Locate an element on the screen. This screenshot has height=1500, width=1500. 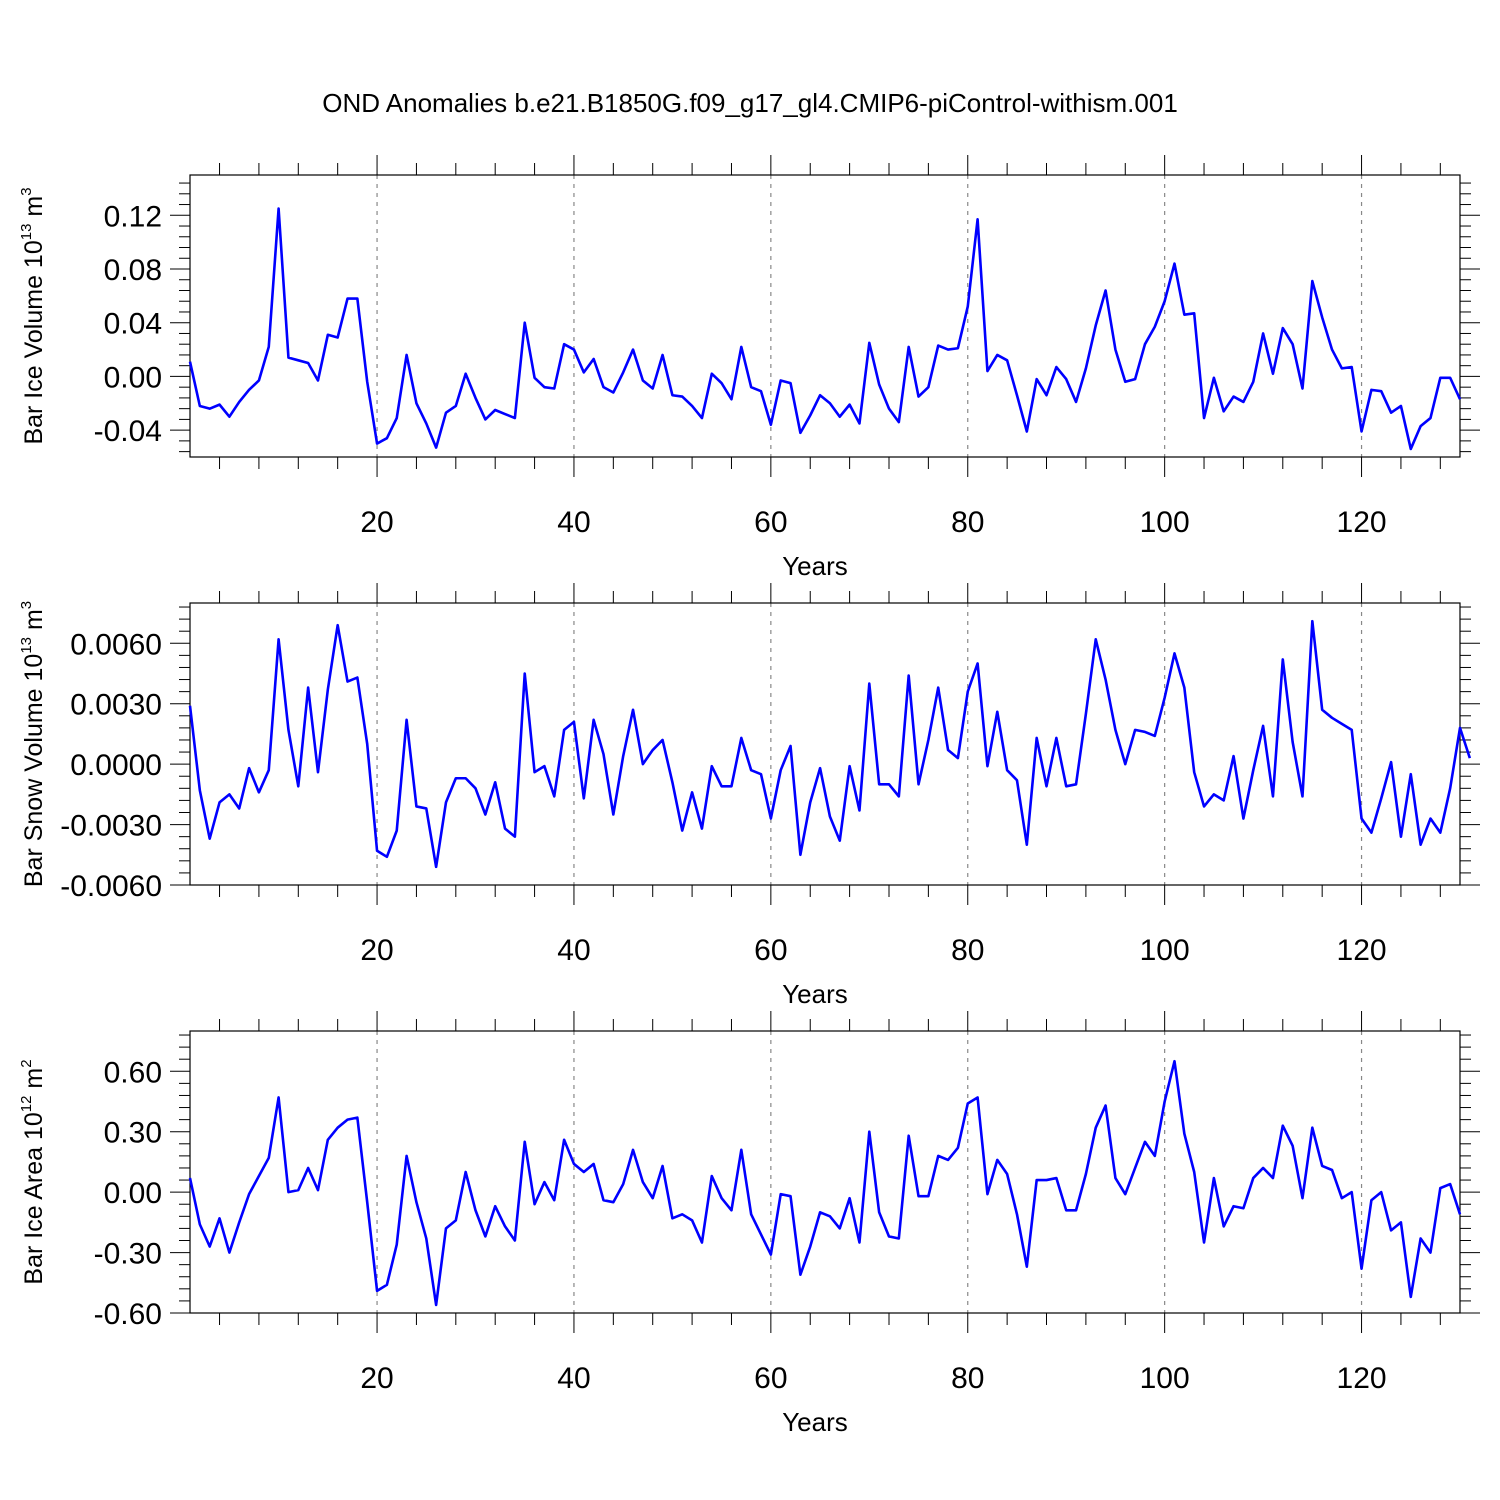
y-tick-label: 0.0030 is located at coordinates (116, 705).